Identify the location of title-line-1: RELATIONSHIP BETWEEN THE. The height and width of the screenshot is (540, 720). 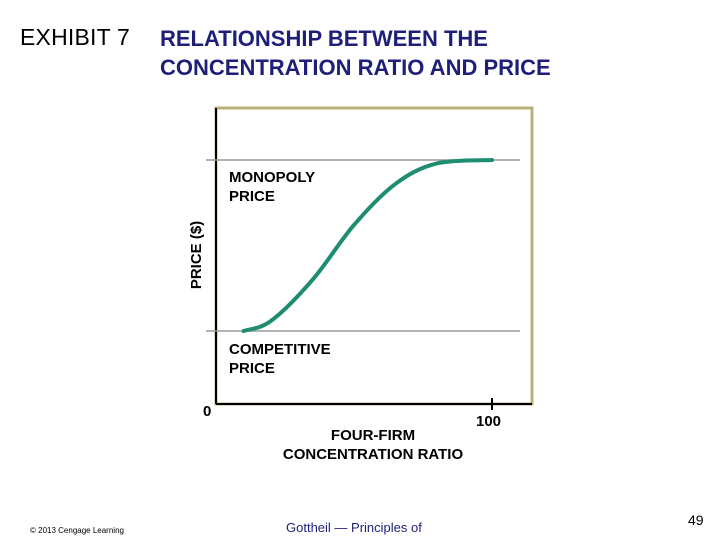
(324, 38).